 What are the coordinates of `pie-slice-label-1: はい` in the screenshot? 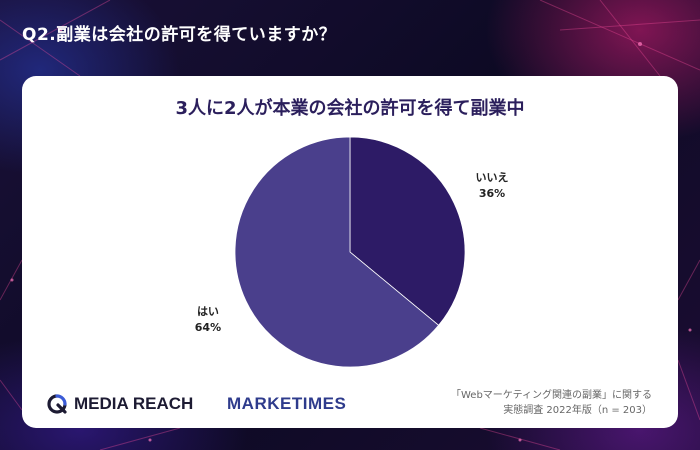 It's located at (208, 311).